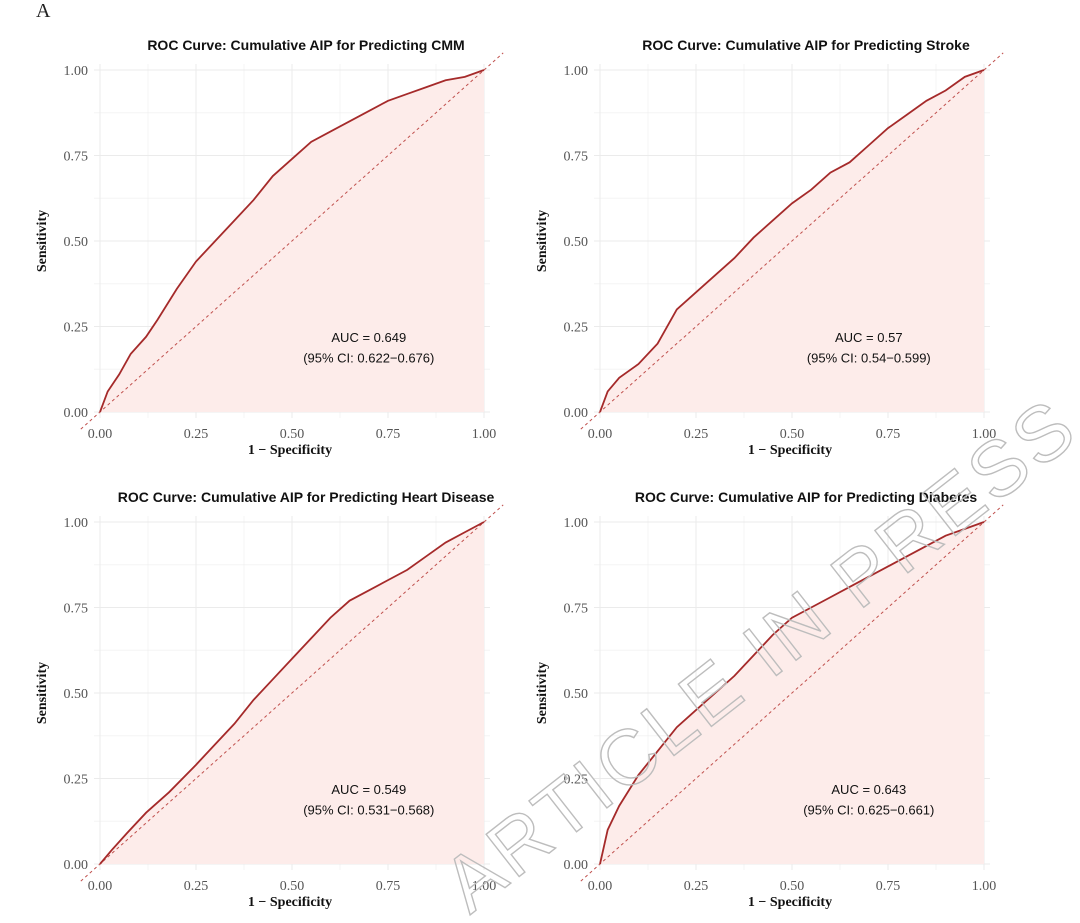  Describe the element at coordinates (868, 789) in the screenshot. I see `auc-annotation: AUC = 0.643` at that location.